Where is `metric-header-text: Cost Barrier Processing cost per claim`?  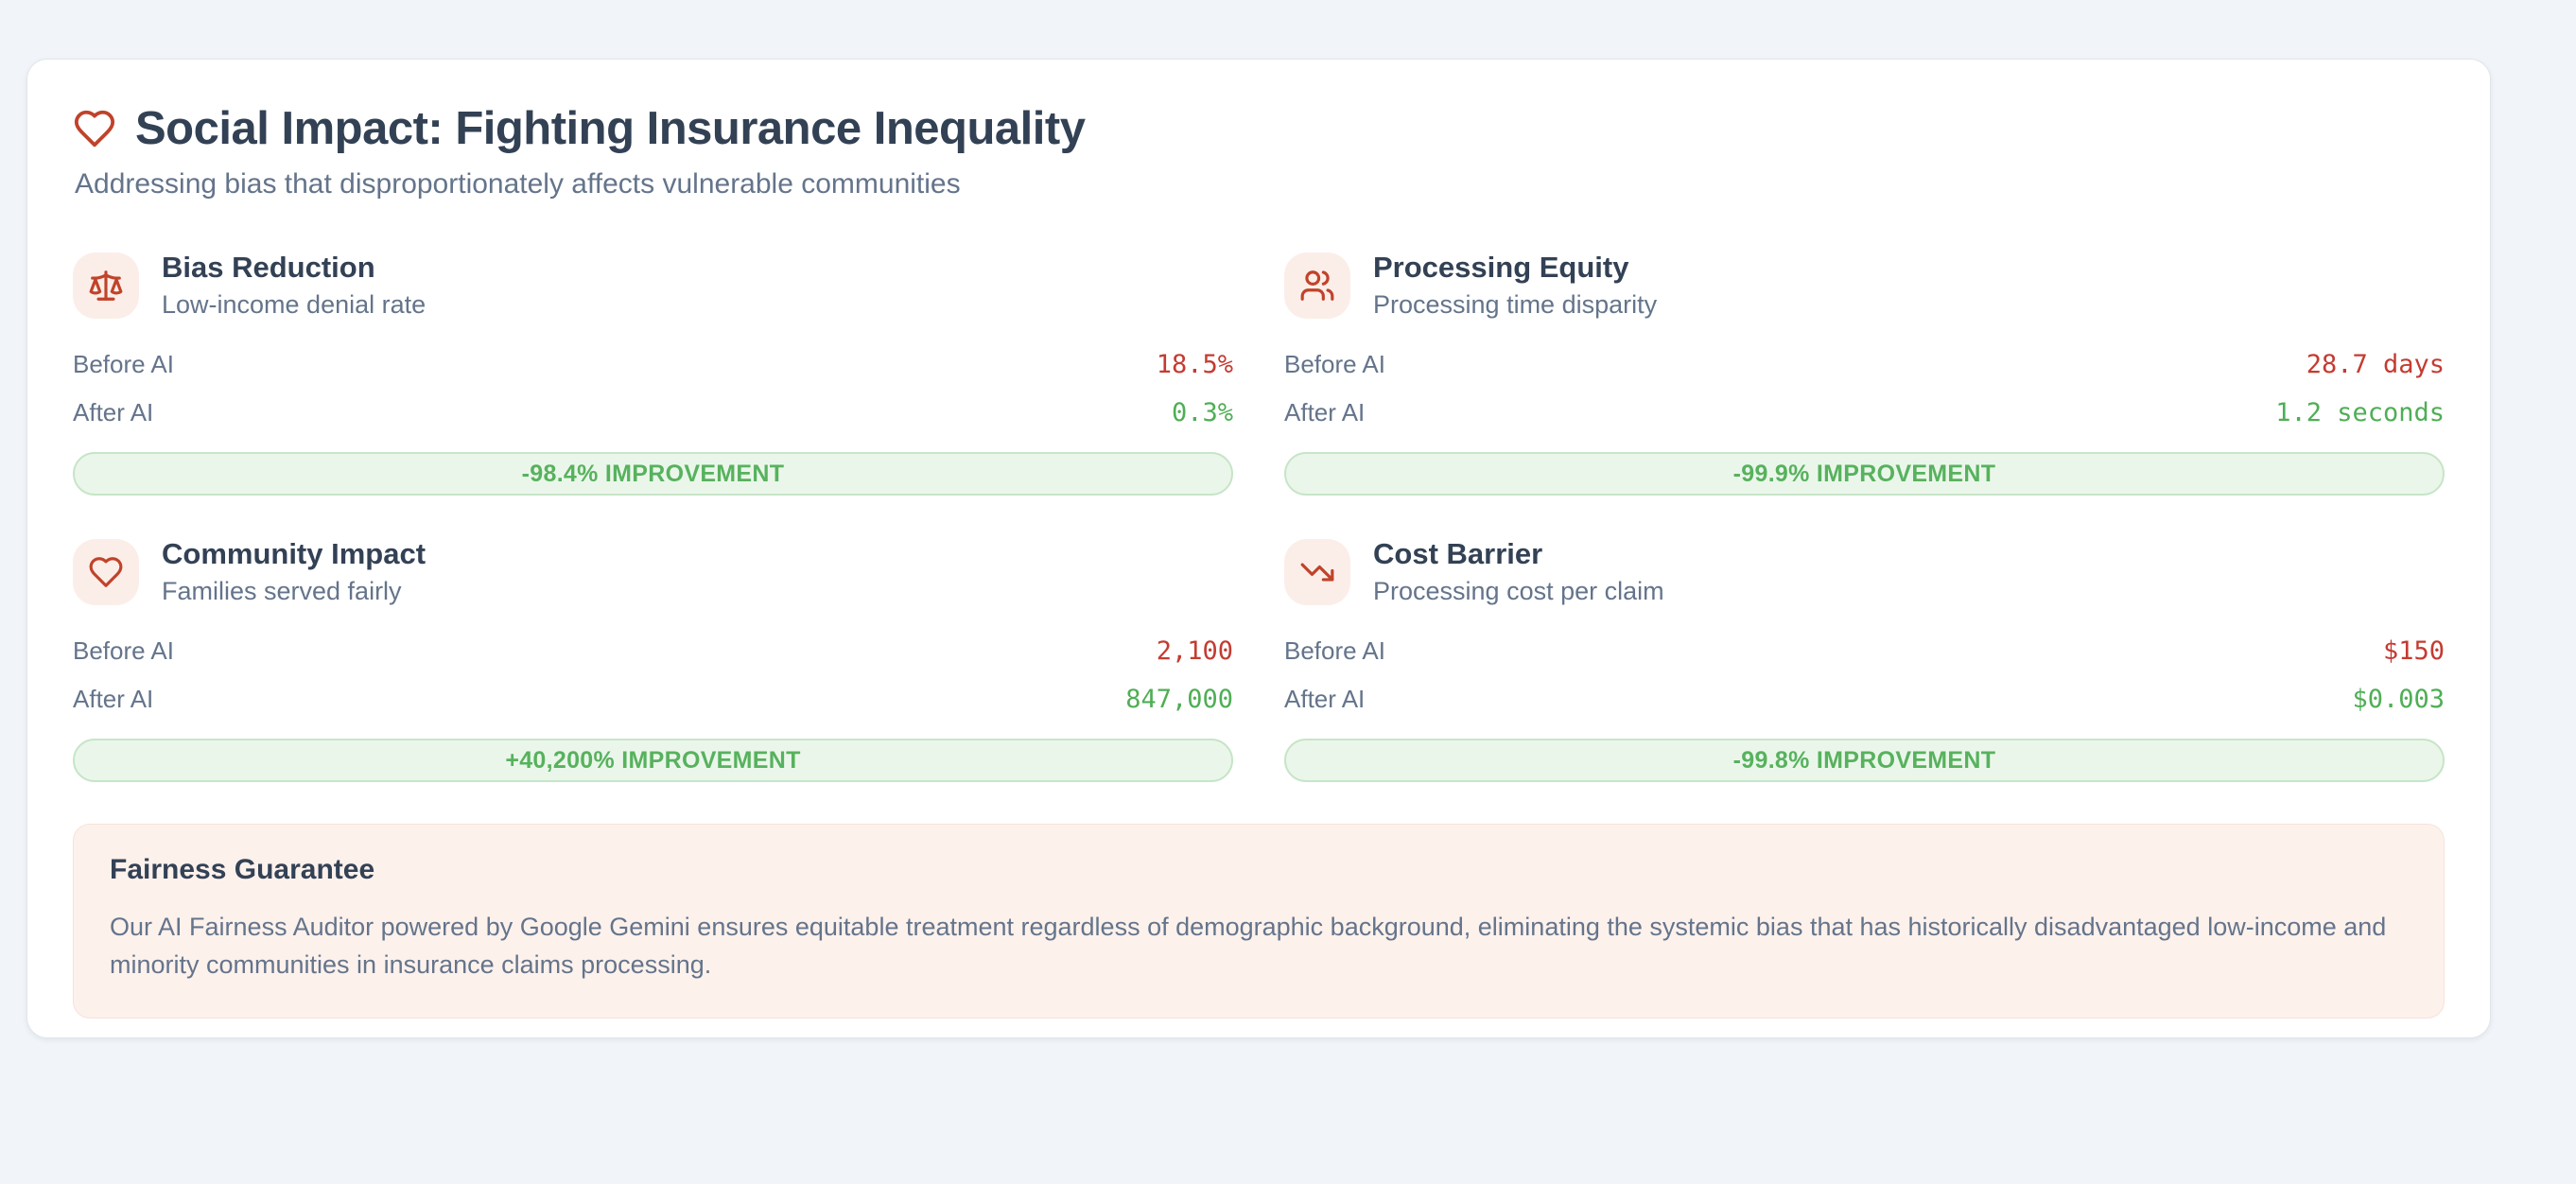 metric-header-text: Cost Barrier Processing cost per claim is located at coordinates (1518, 571).